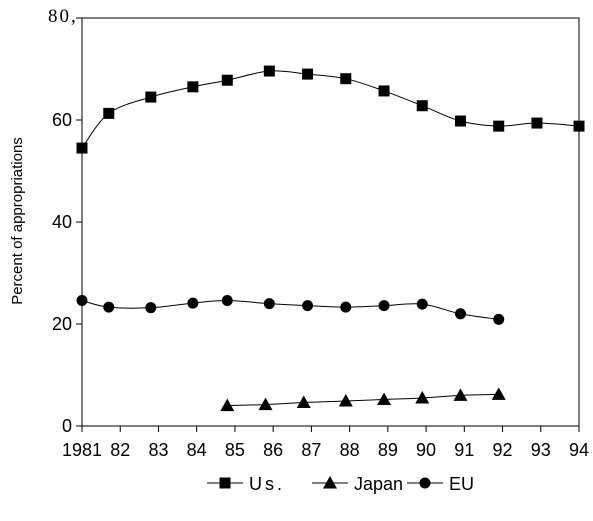 This screenshot has width=593, height=521. I want to click on y-tick-label: 40, so click(62, 222).